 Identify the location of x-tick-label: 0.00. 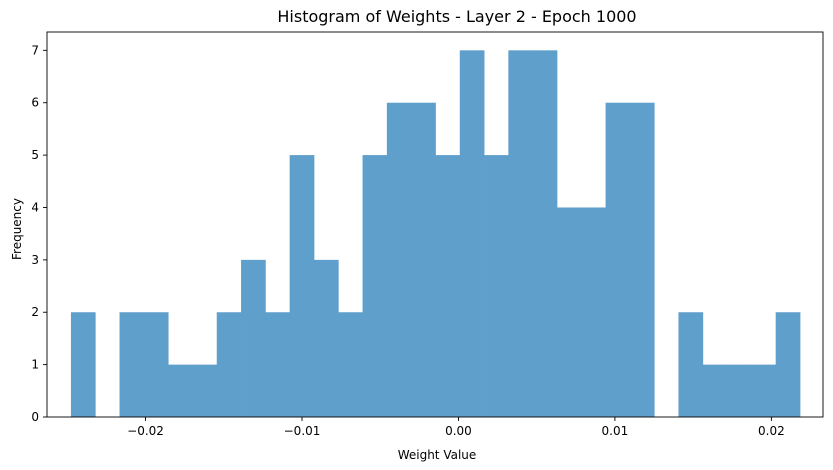
(458, 431).